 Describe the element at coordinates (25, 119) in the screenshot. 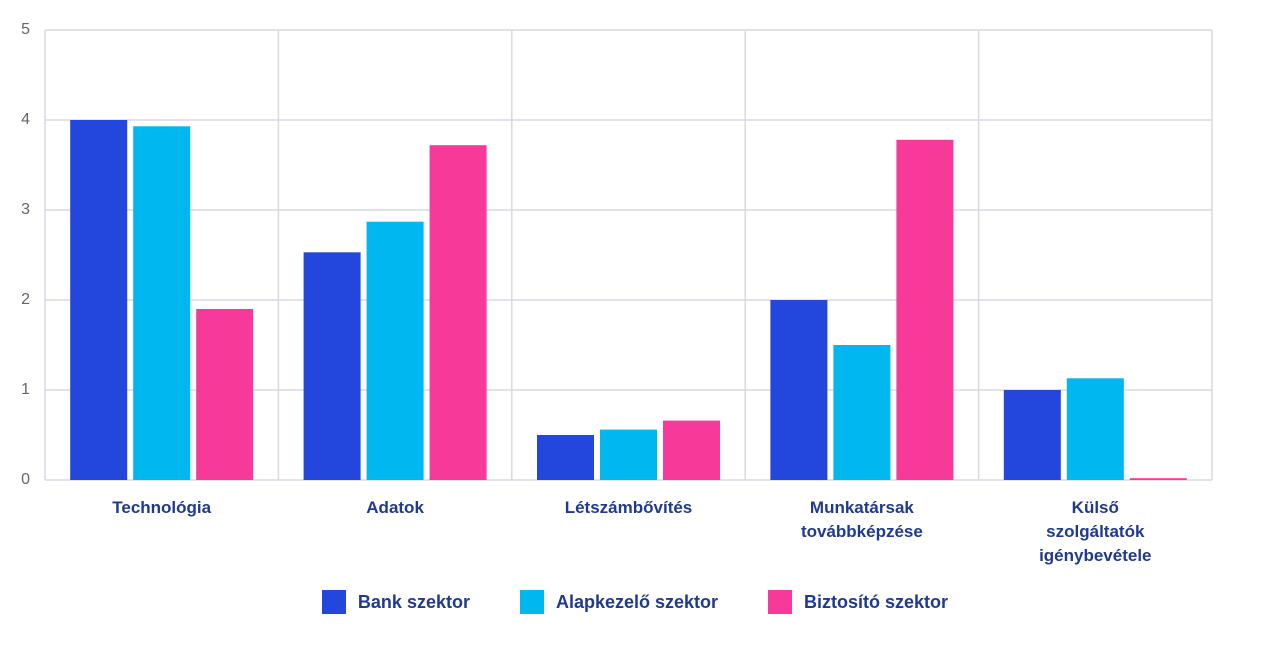

I see `y-tick-label: 4` at that location.